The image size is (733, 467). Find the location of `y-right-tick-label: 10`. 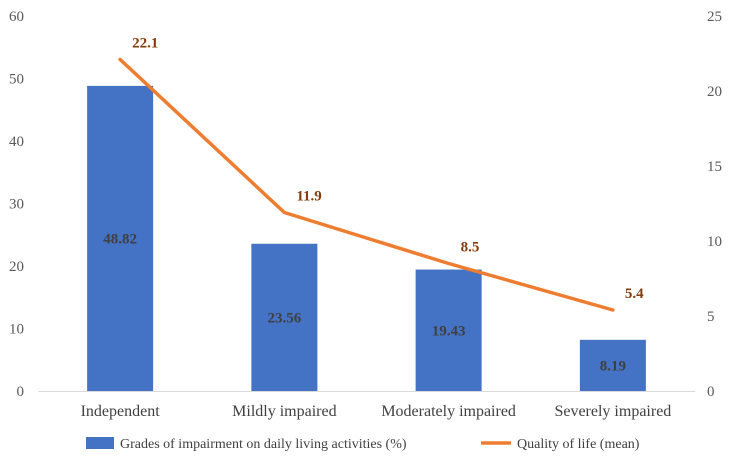

y-right-tick-label: 10 is located at coordinates (714, 242).